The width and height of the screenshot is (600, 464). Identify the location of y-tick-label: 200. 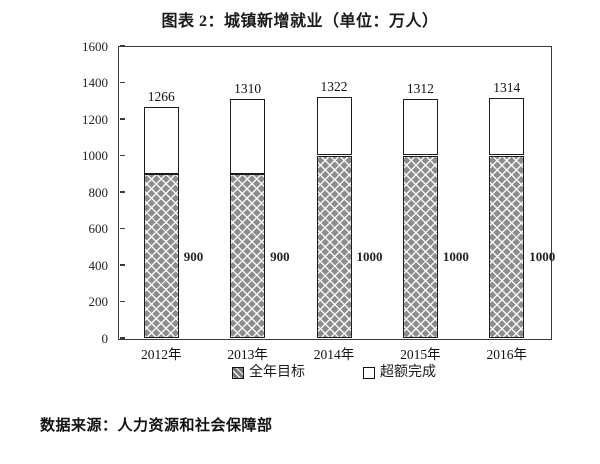
(98, 301).